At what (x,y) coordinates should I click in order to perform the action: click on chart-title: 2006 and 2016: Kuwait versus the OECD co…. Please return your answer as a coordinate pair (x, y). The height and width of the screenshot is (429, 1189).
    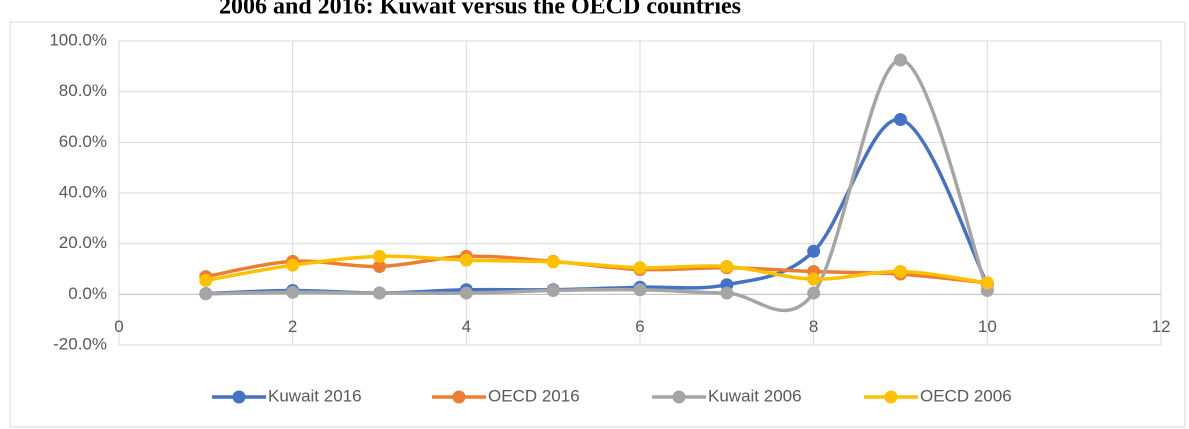
    Looking at the image, I should click on (480, 10).